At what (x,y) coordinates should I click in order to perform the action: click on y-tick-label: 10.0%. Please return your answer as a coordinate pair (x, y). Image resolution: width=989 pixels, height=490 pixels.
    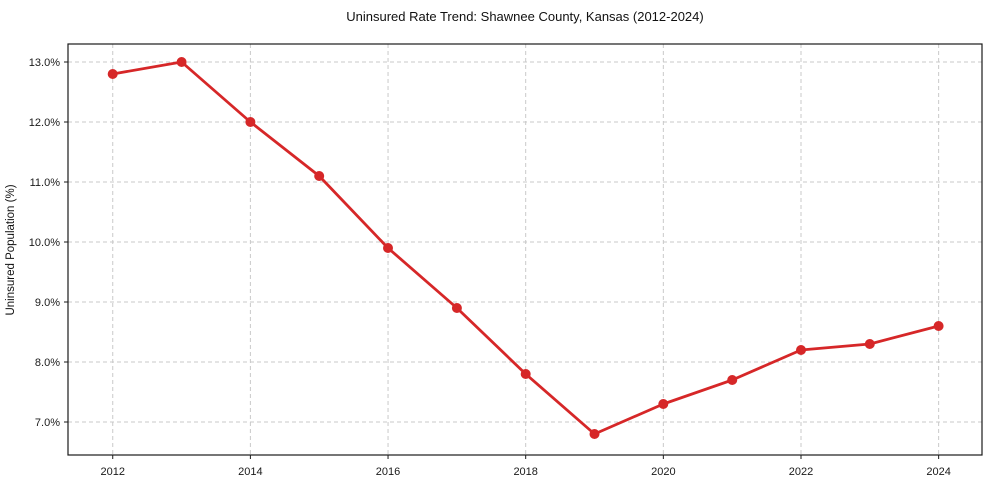
    Looking at the image, I should click on (44, 243).